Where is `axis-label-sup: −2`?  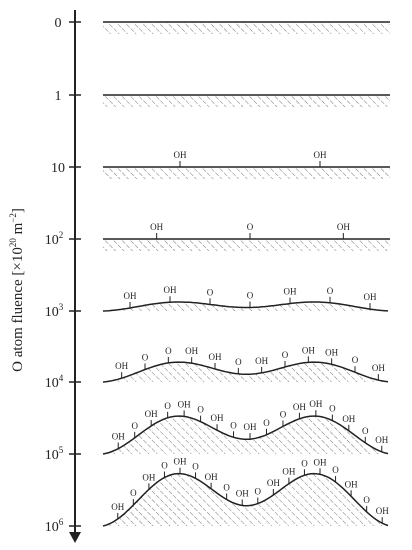 axis-label-sup: −2 is located at coordinates (13, 218).